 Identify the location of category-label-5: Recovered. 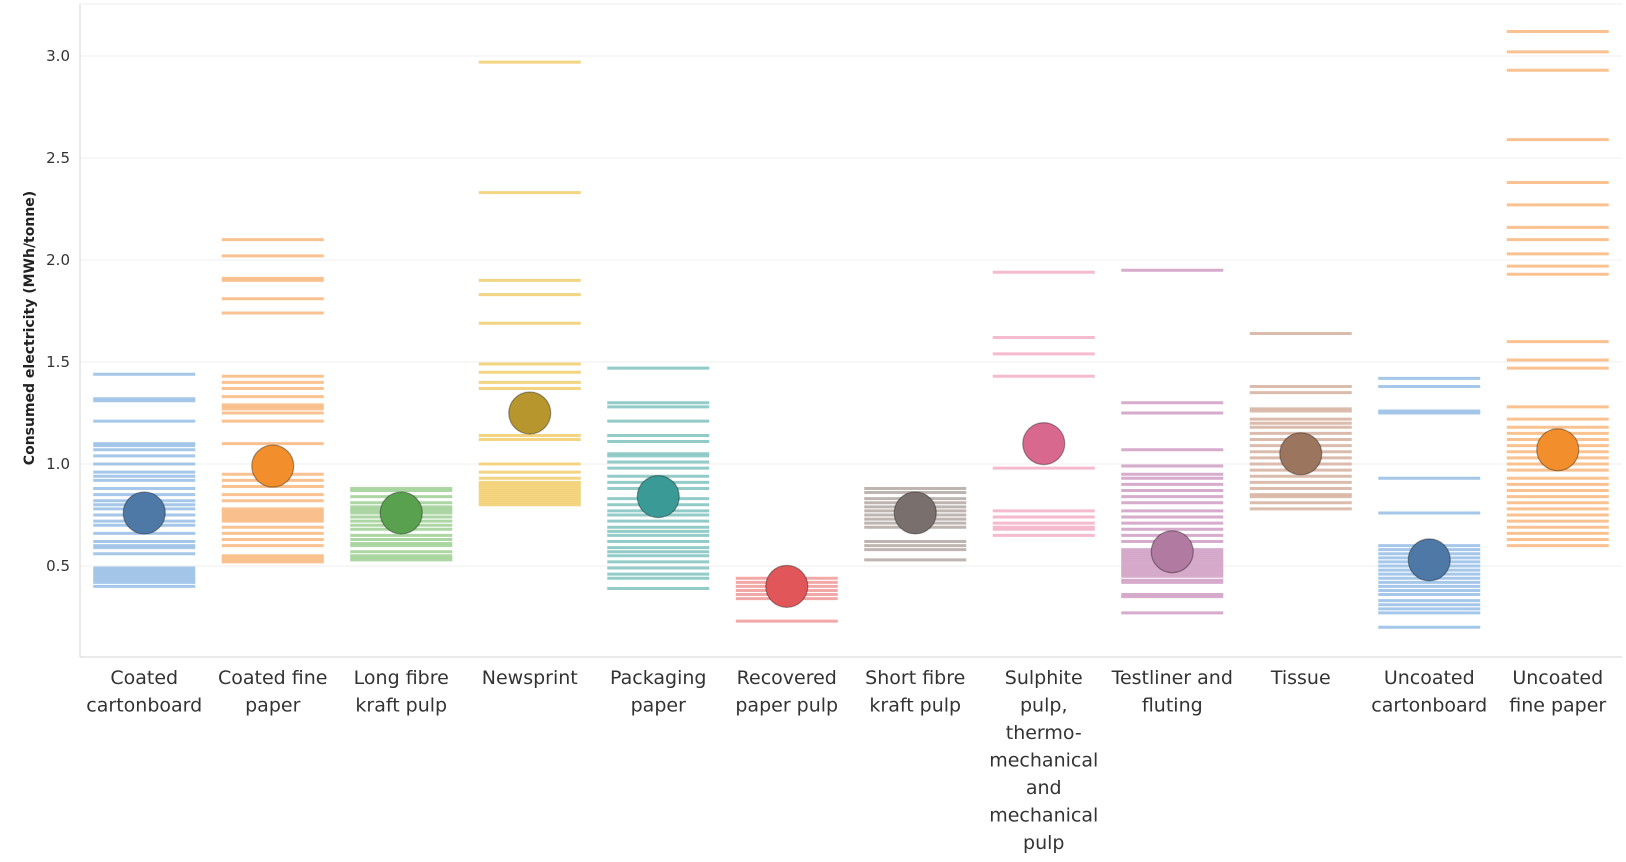
(787, 678).